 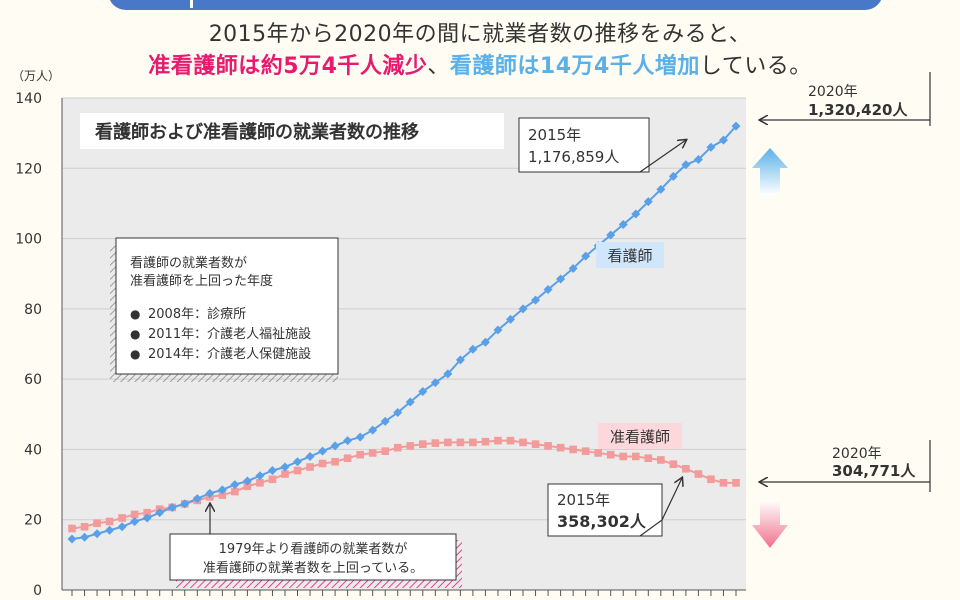 I want to click on headline-line-2: 准看護師は約5万4千人減少、看護師は14万4千人増加している。, so click(x=480, y=64).